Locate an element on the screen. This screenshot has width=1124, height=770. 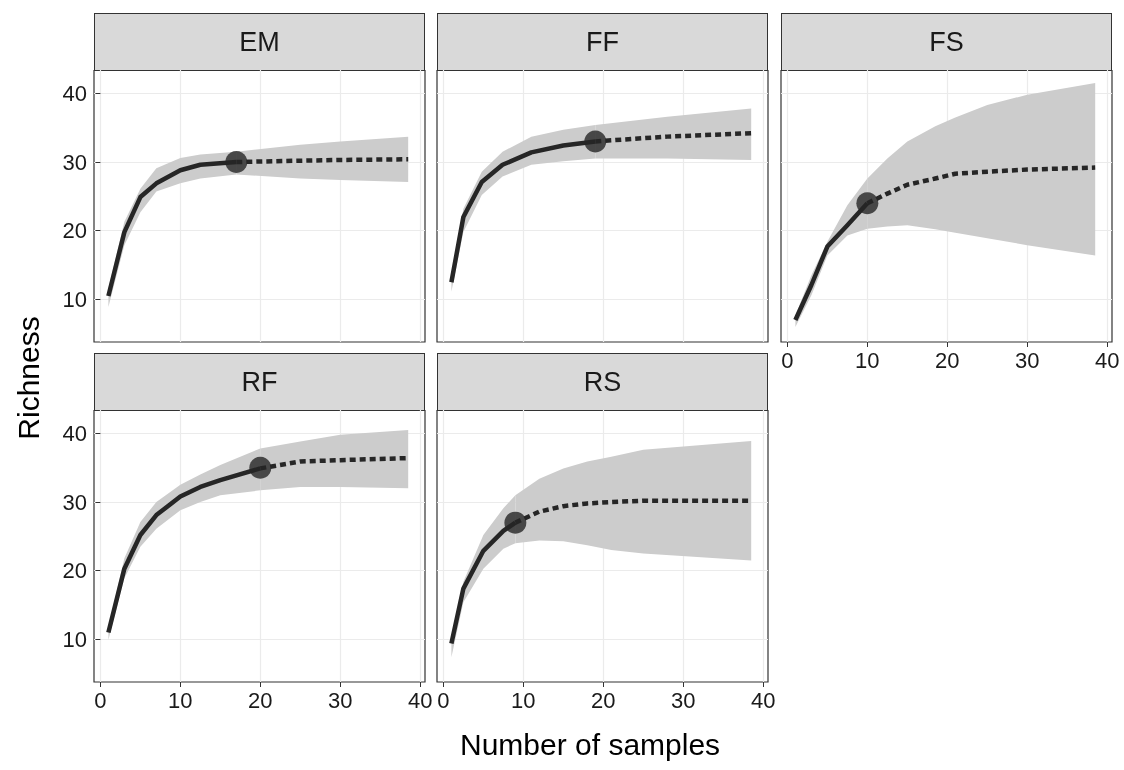
x-axis-title: Number of samples is located at coordinates (590, 745).